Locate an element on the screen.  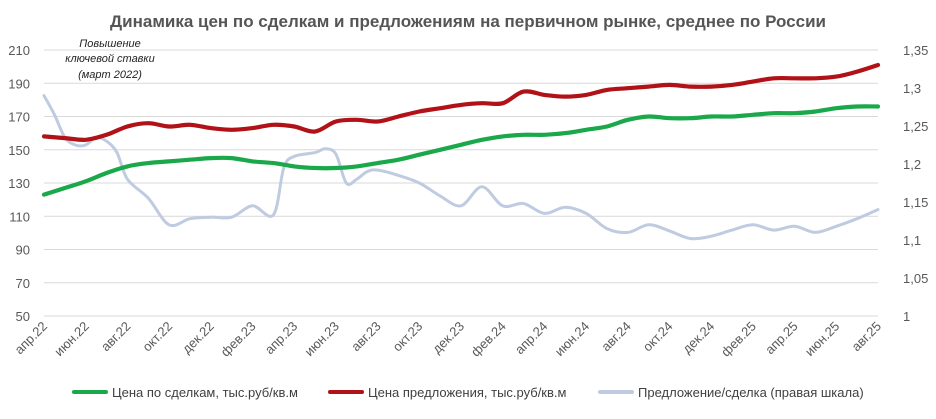
left-tick-label: 50 is located at coordinates (23, 316).